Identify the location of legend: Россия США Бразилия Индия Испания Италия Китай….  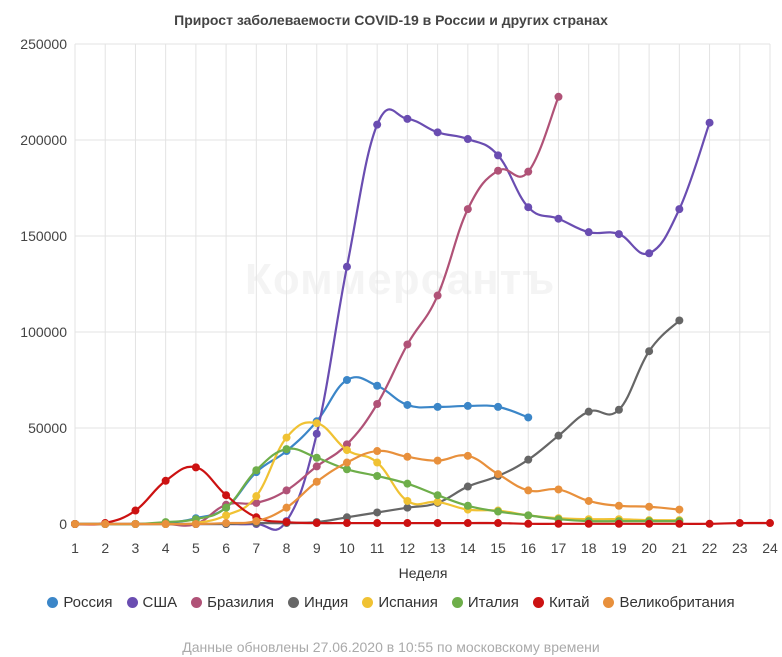
(391, 602).